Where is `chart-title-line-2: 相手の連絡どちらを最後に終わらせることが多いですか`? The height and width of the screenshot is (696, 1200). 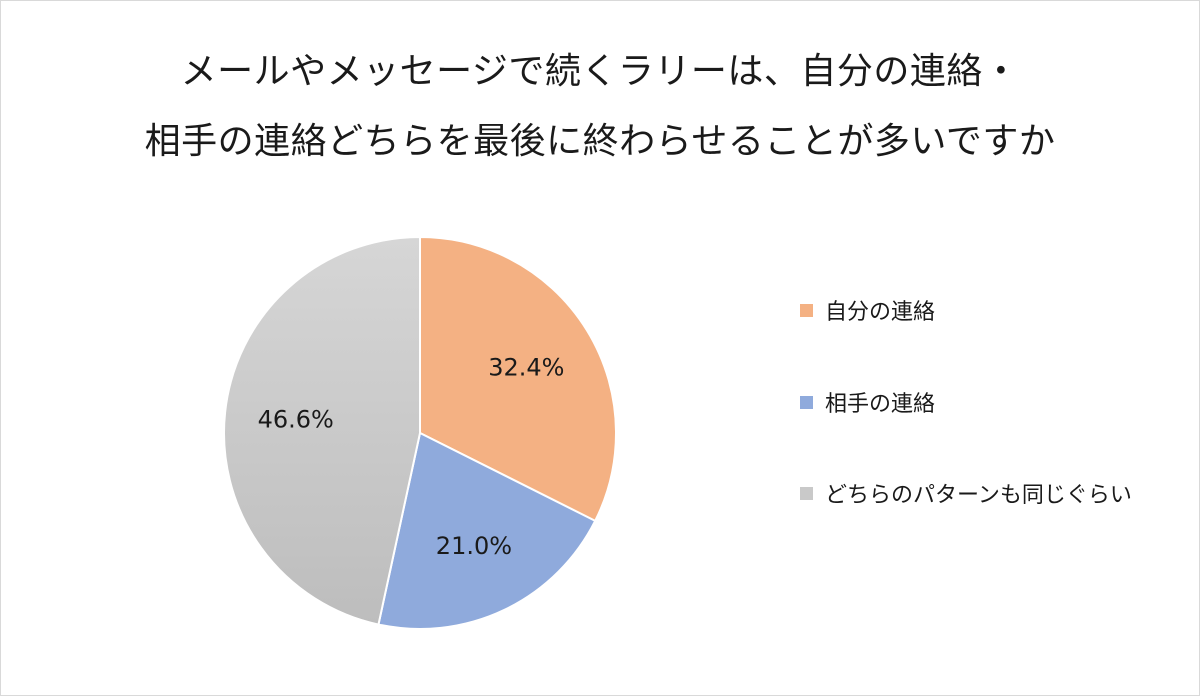
chart-title-line-2: 相手の連絡どちらを最後に終わらせることが多いですか is located at coordinates (600, 141).